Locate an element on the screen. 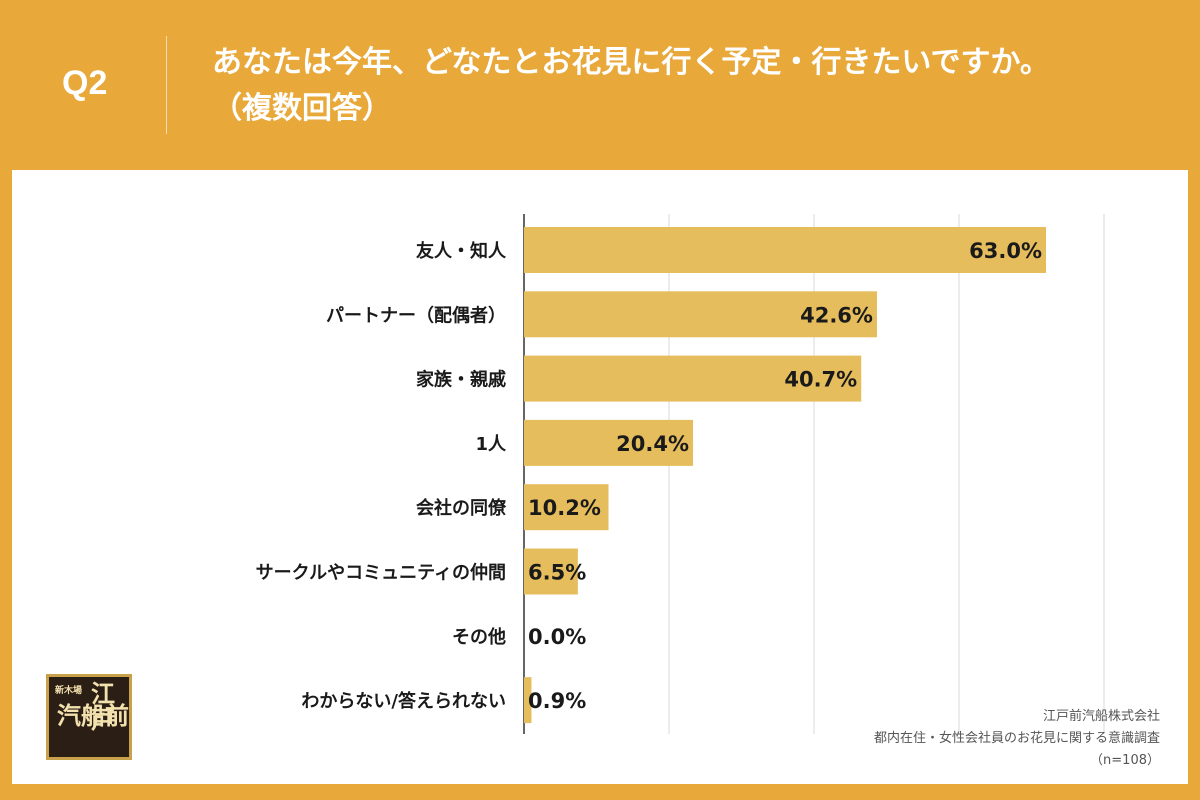 The height and width of the screenshot is (800, 1200). logo-line-2: 汽船前 is located at coordinates (93, 716).